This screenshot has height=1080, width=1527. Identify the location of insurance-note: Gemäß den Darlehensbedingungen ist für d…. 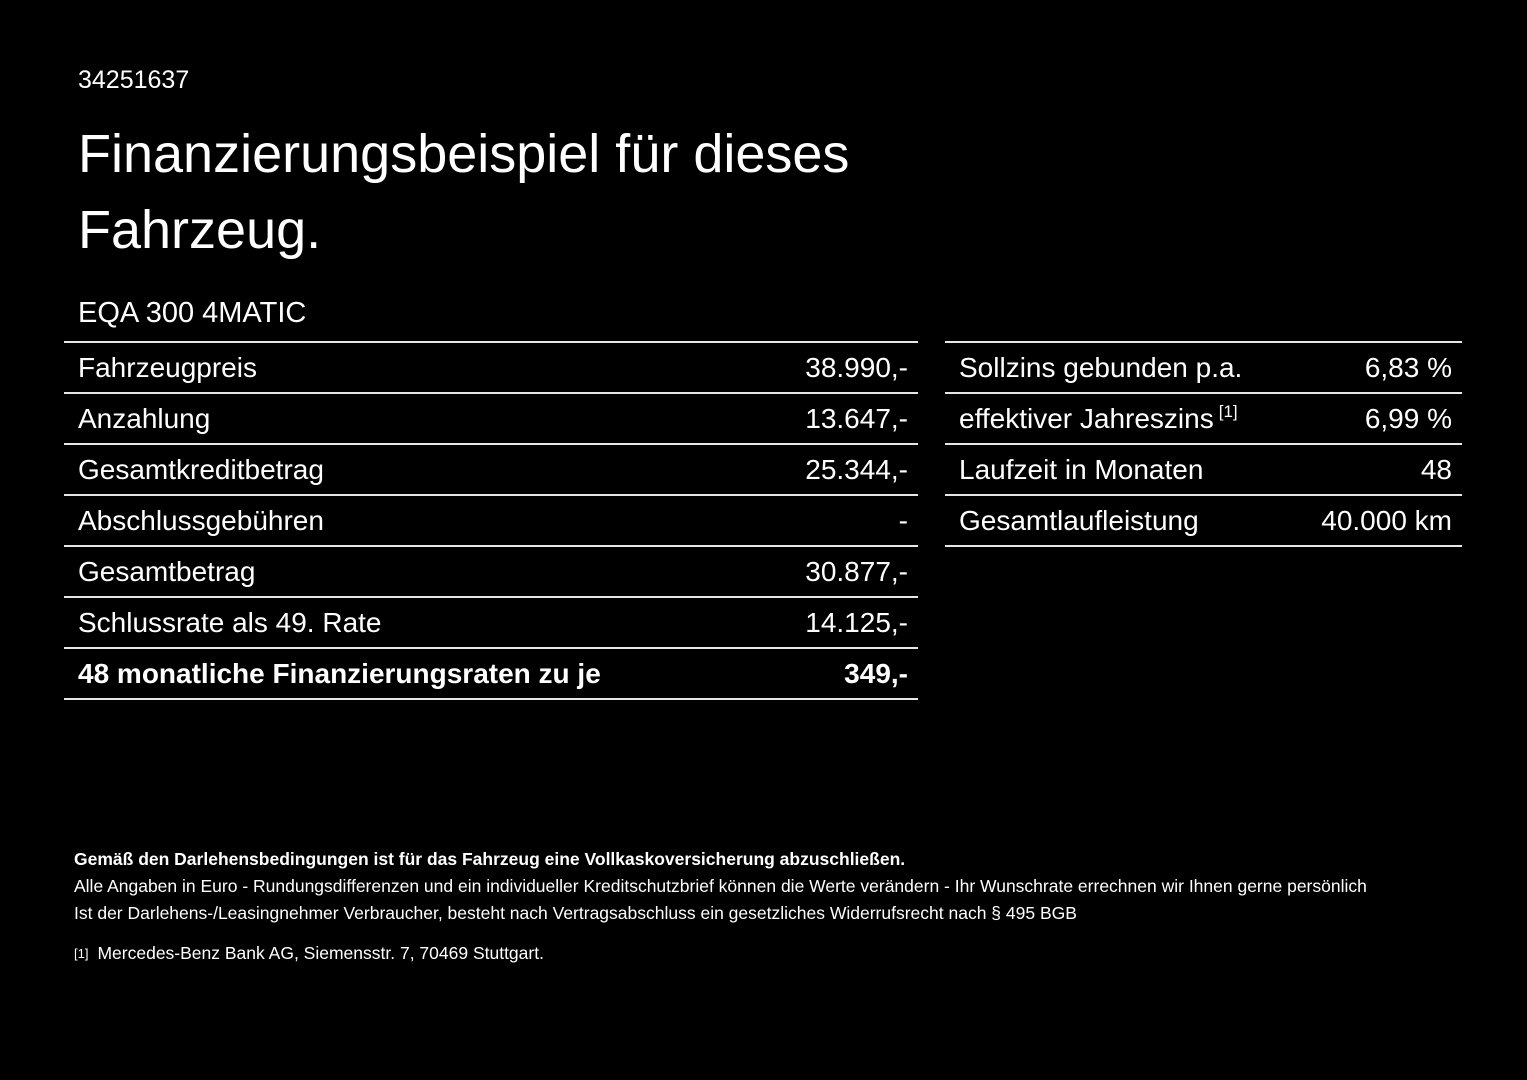
(490, 859).